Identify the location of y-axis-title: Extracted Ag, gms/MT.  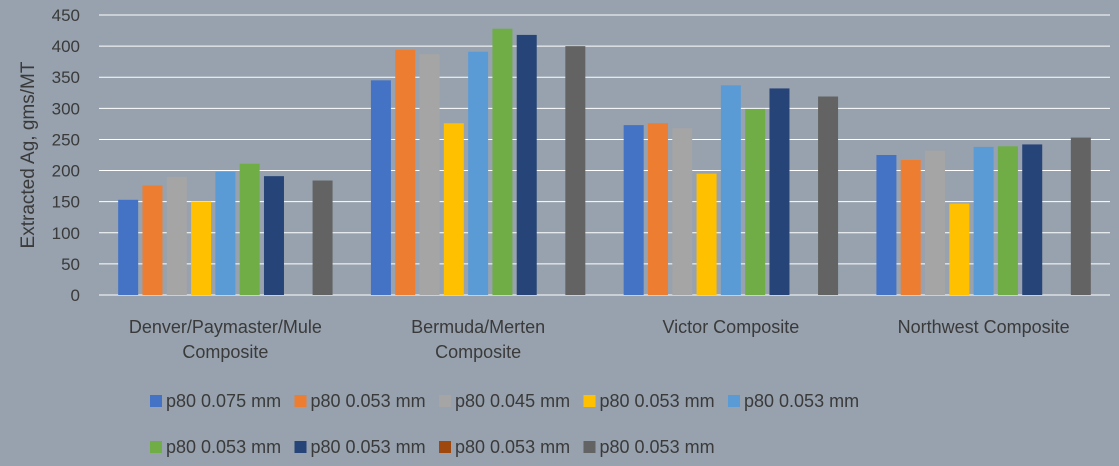
(28, 154).